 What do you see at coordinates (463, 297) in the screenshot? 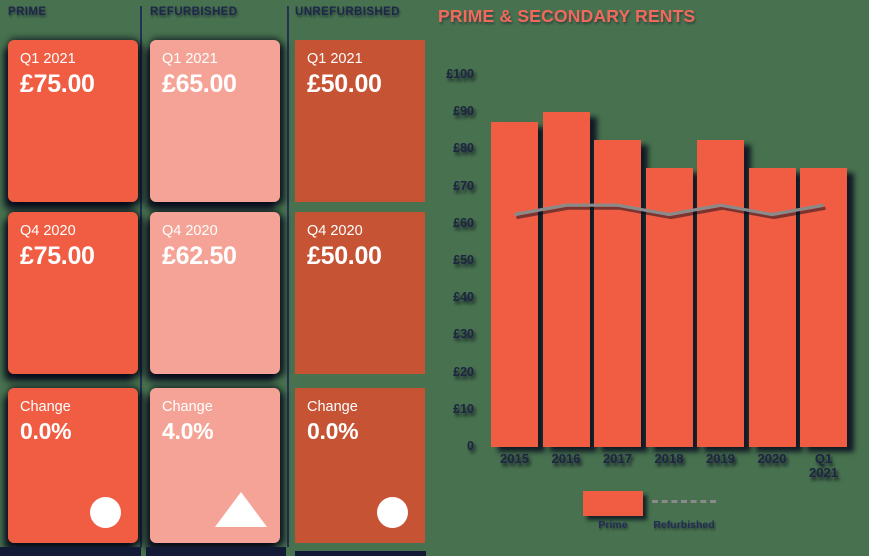
I see `y-axis-tick-label: £40` at bounding box center [463, 297].